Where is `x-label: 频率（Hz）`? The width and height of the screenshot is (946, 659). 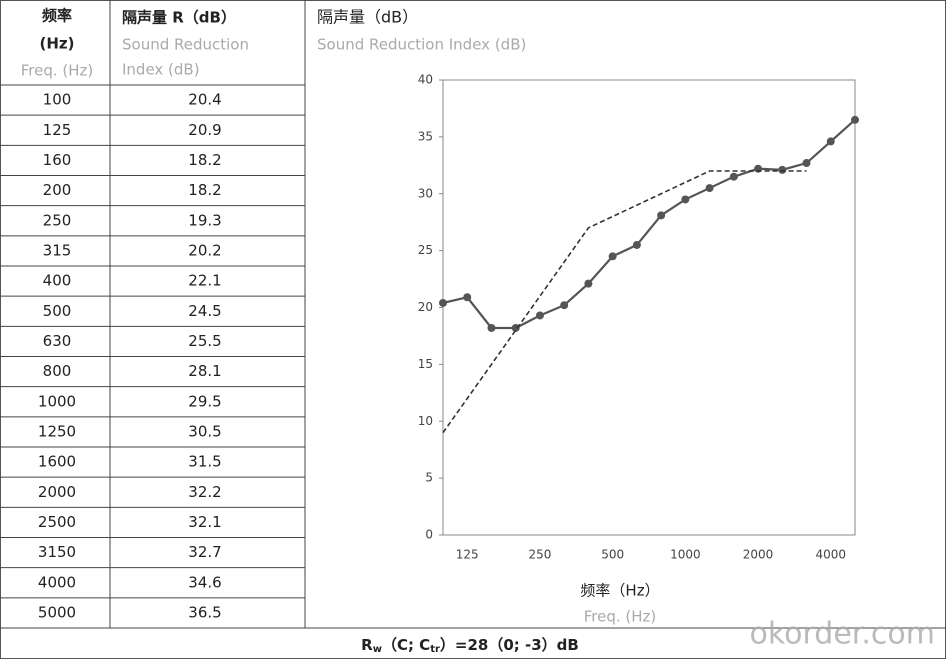 x-label: 频率（Hz） is located at coordinates (619, 591).